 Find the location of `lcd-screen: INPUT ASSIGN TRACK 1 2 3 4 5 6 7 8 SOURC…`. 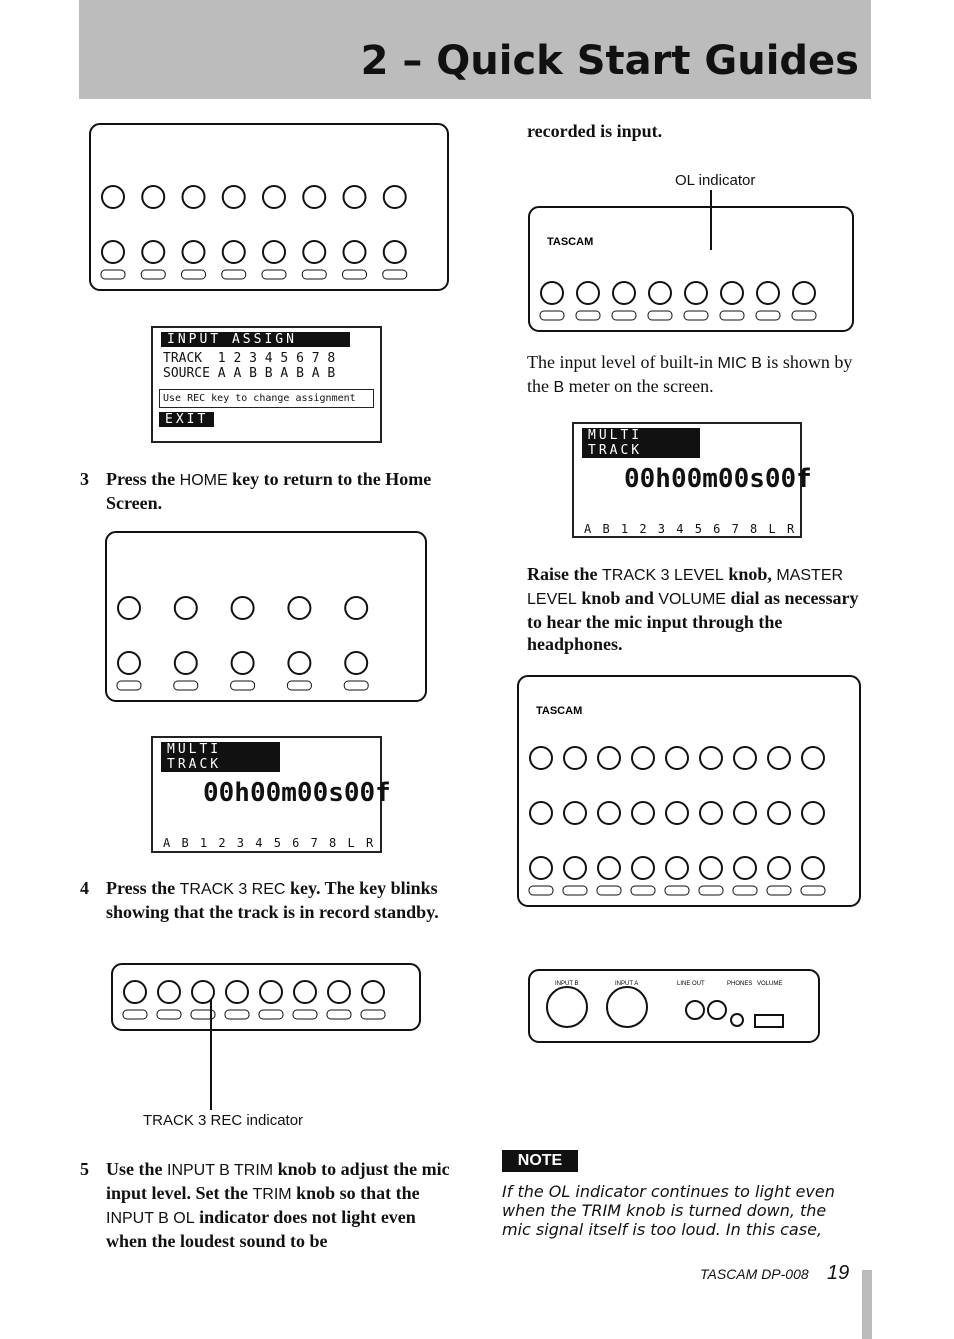

lcd-screen: INPUT ASSIGN TRACK 1 2 3 4 5 6 7 8 SOURC… is located at coordinates (266, 384).